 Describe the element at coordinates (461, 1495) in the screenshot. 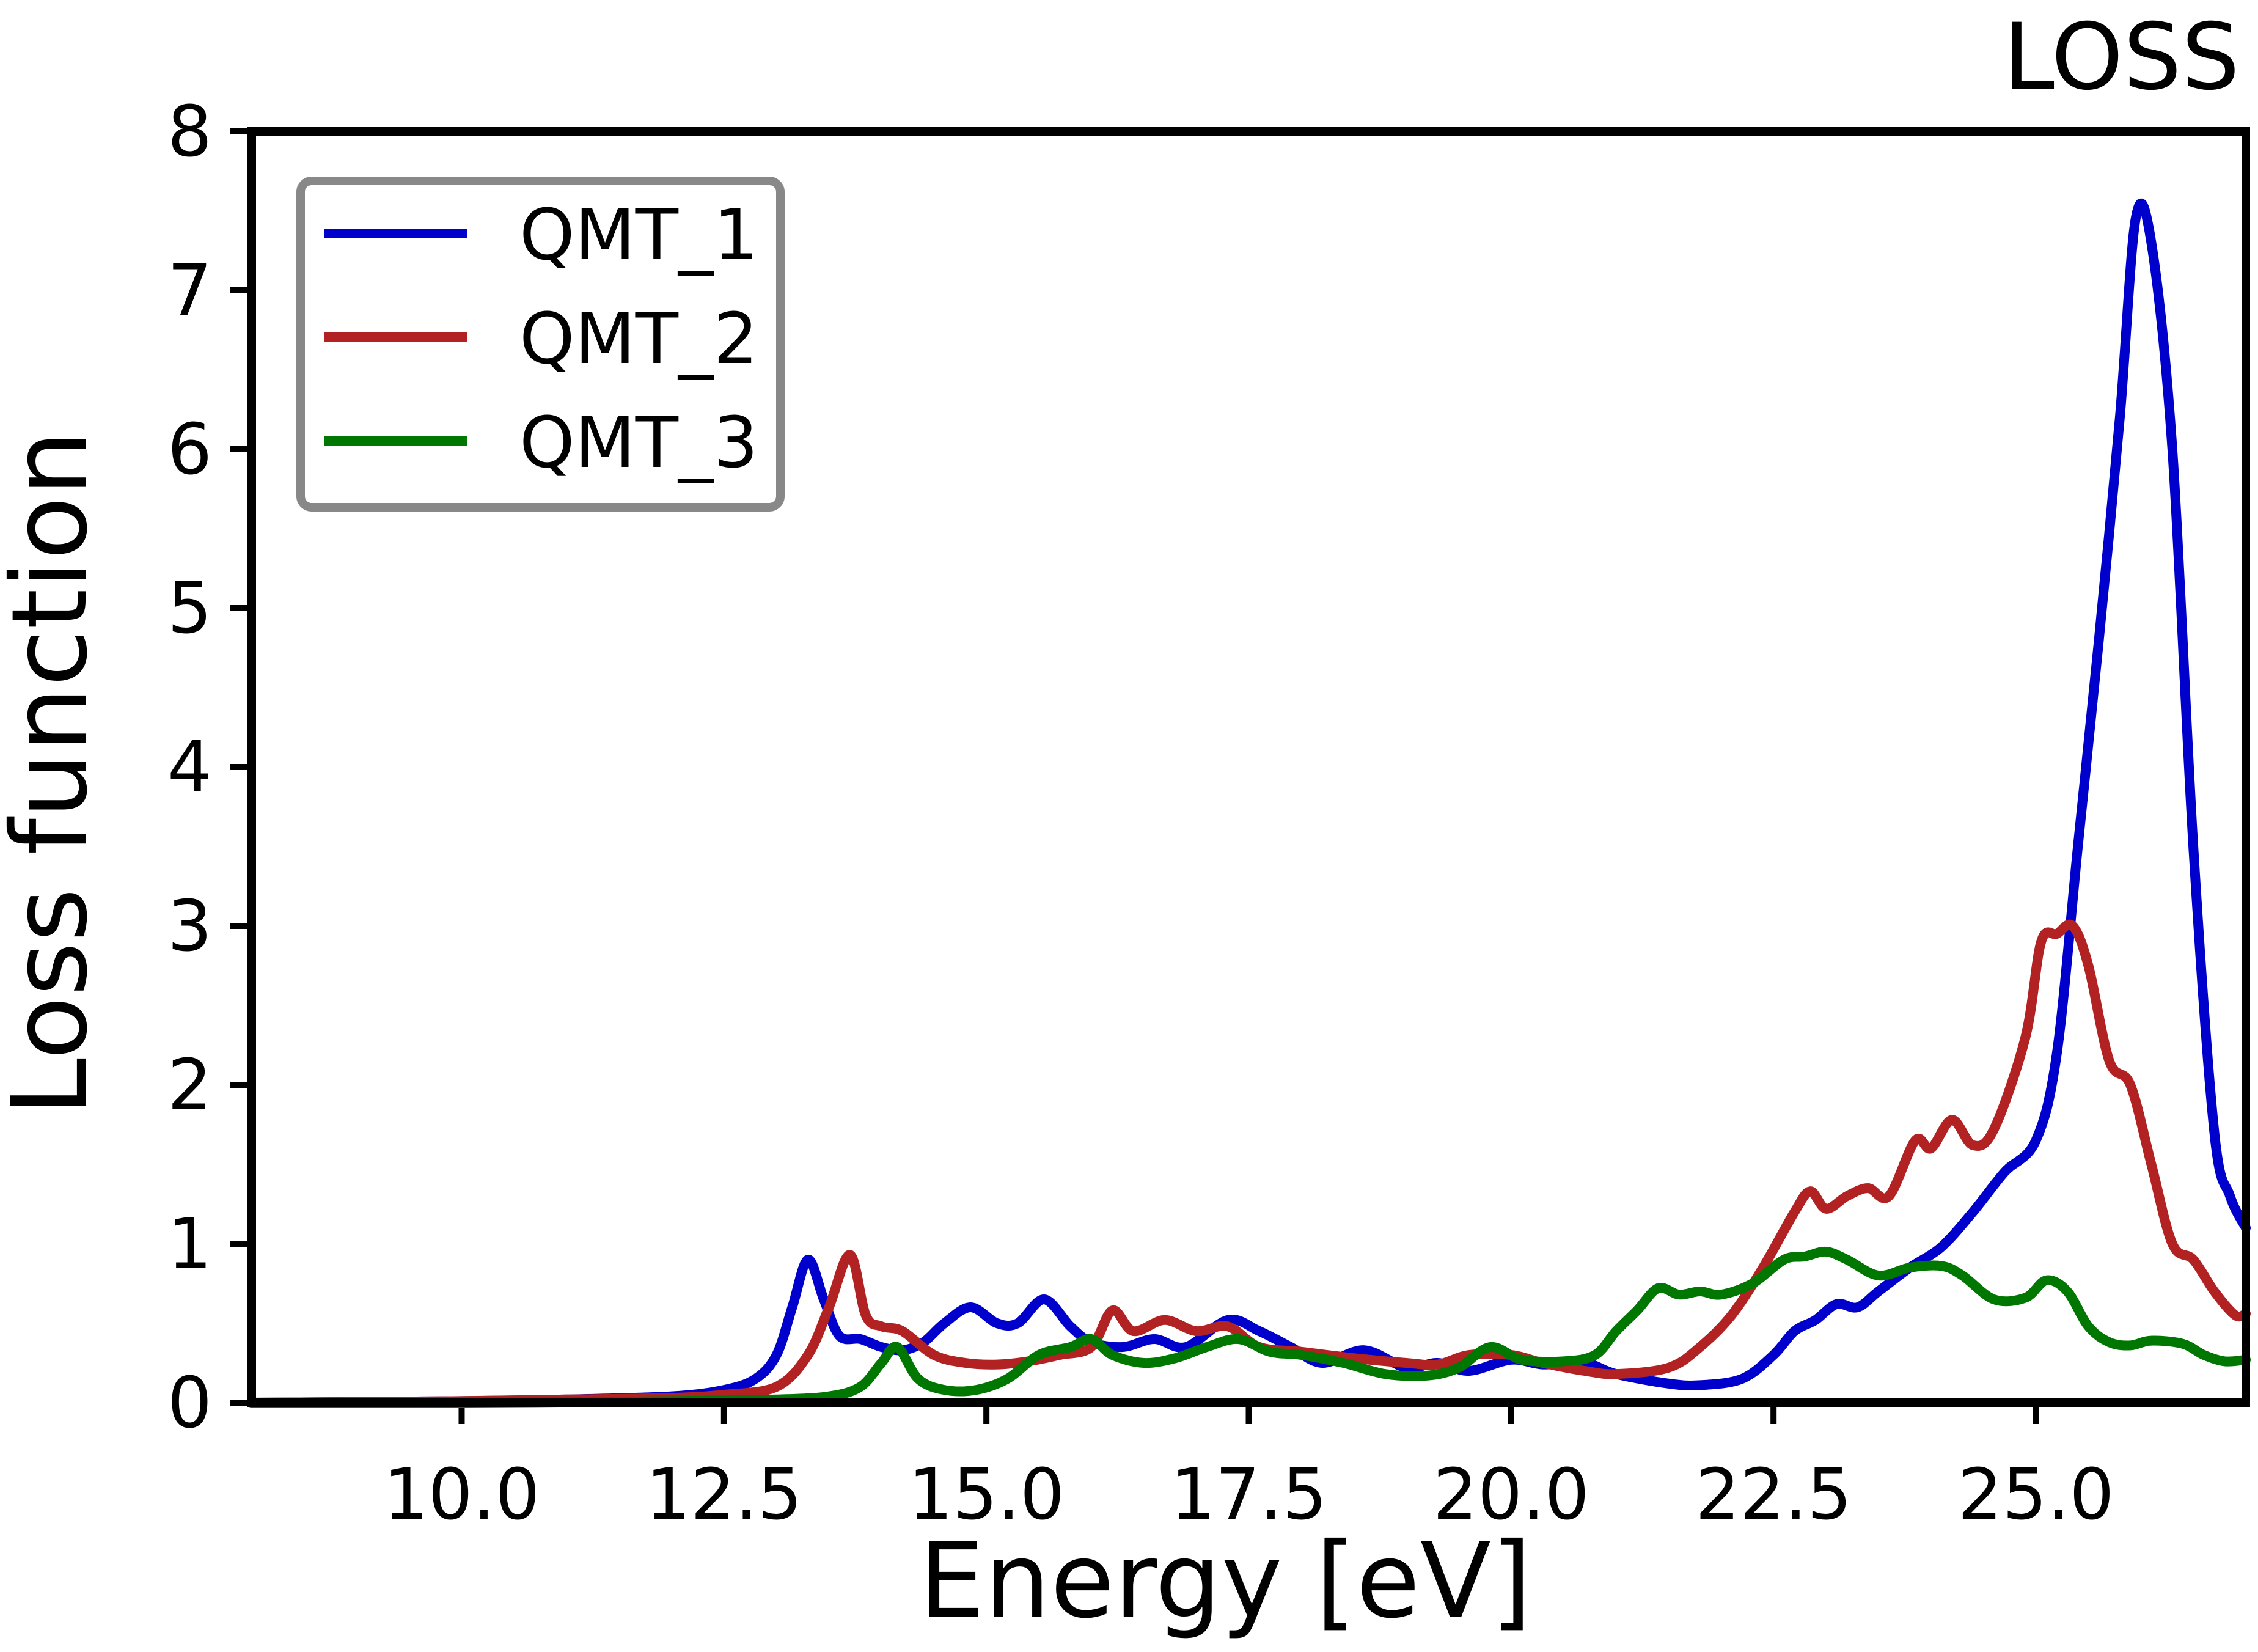

I see `x-tick-label: 10.0` at that location.